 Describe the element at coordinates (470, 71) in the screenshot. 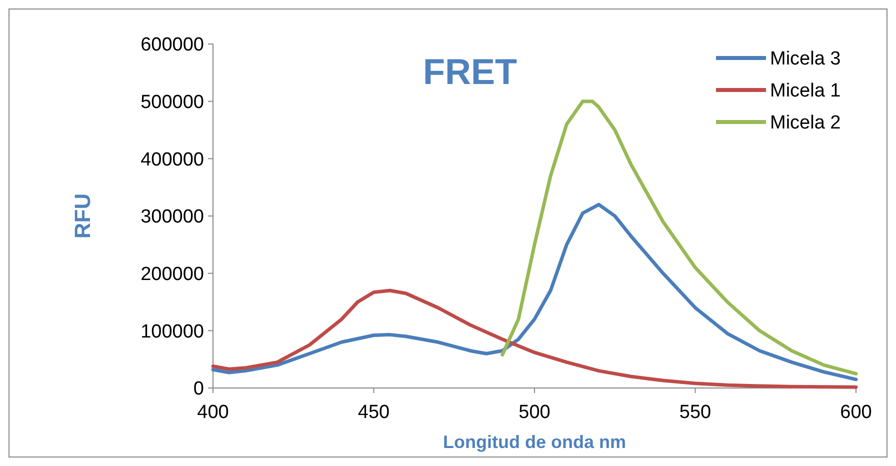

I see `chart-title: FRET` at that location.